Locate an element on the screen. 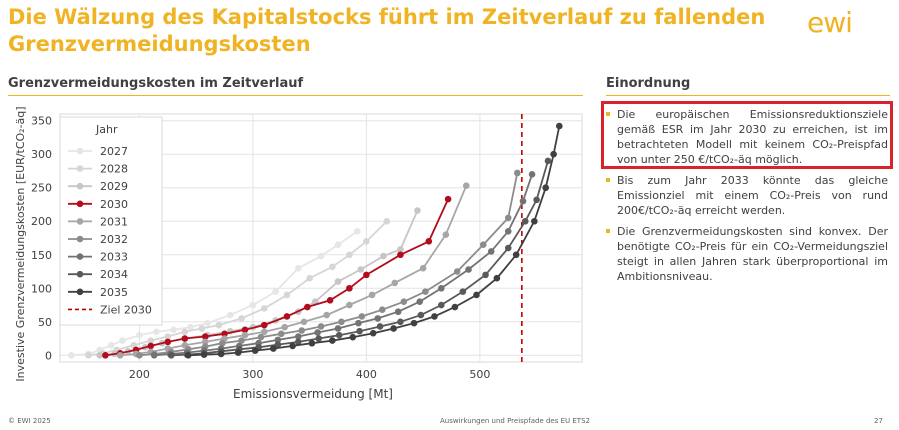 This screenshot has height=430, width=899. context-heading-rule is located at coordinates (748, 95).